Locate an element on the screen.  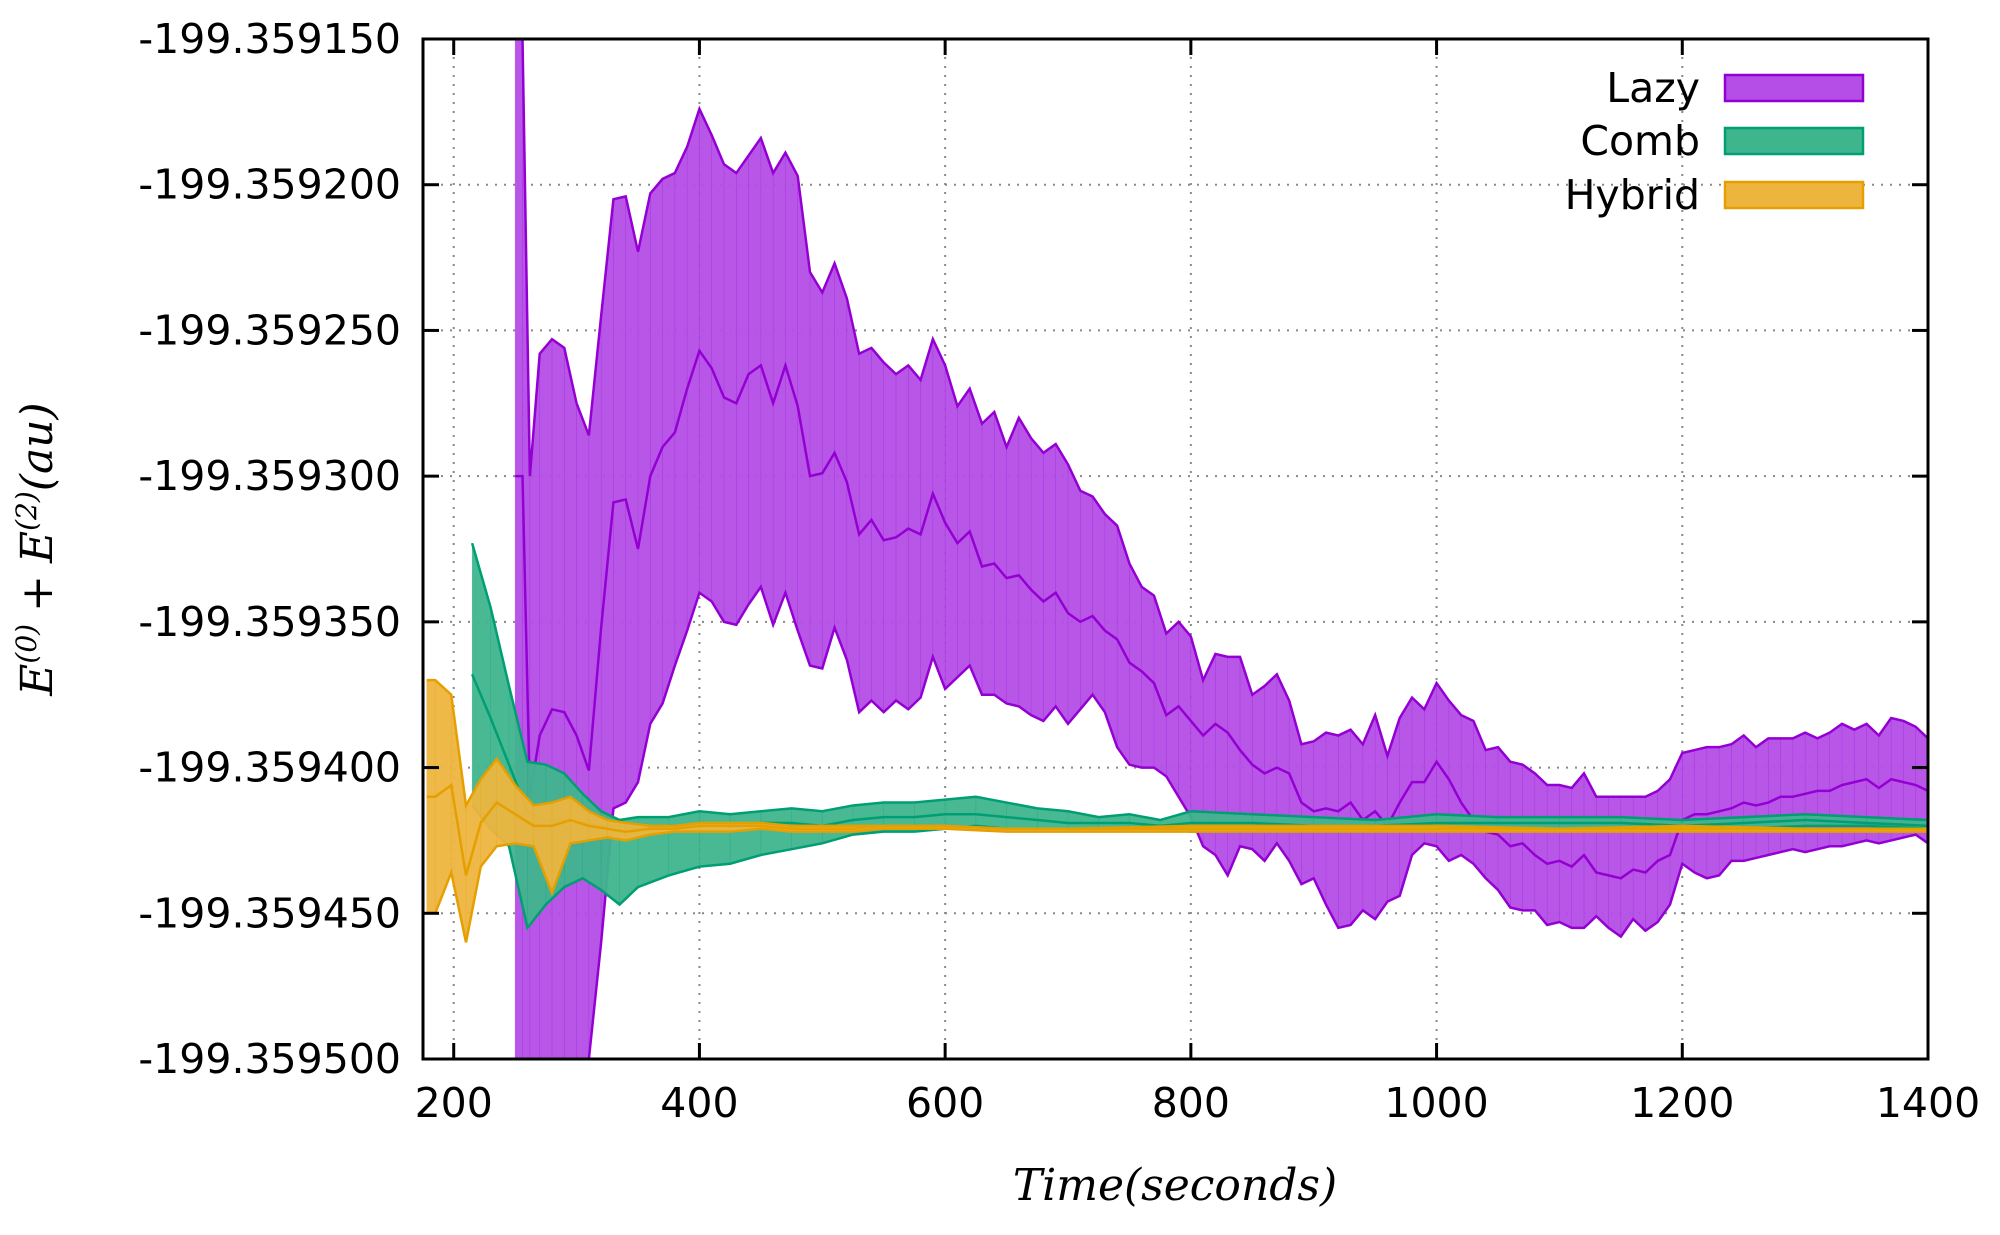
y-tick-label: -199.359200 is located at coordinates (269, 185).